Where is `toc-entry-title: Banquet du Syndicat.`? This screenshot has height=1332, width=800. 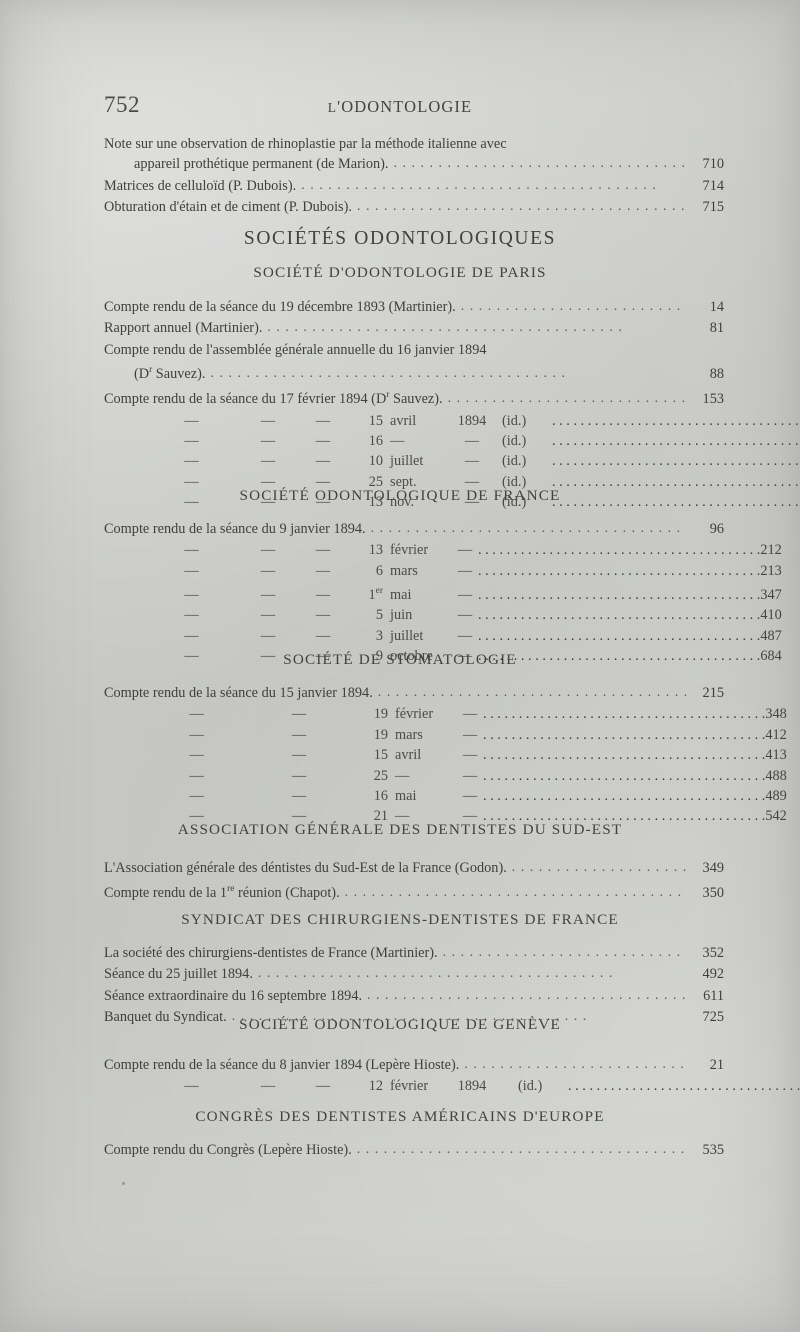 toc-entry-title: Banquet du Syndicat. is located at coordinates (165, 1017).